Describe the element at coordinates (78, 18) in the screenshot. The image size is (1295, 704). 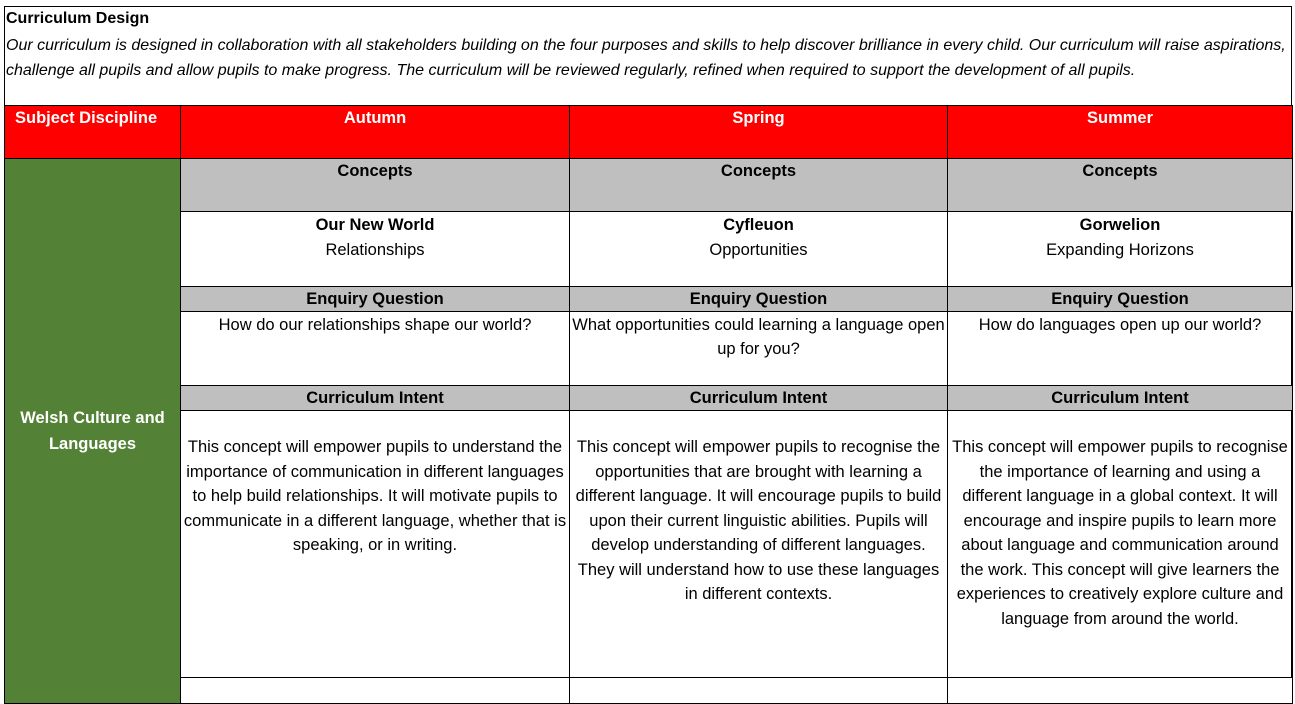
I see `document-title: Curriculum Design` at that location.